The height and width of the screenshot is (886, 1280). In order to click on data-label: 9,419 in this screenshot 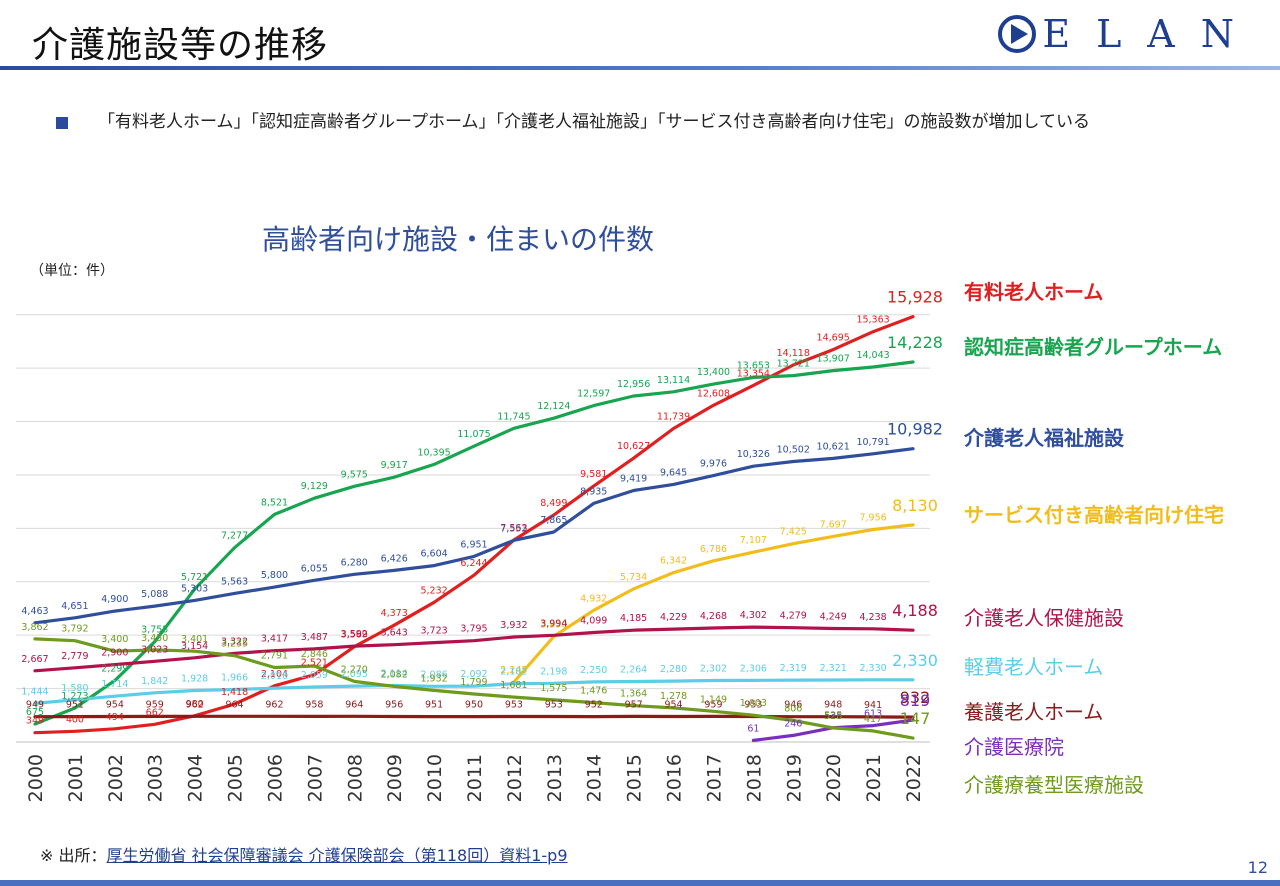, I will do `click(633, 478)`.